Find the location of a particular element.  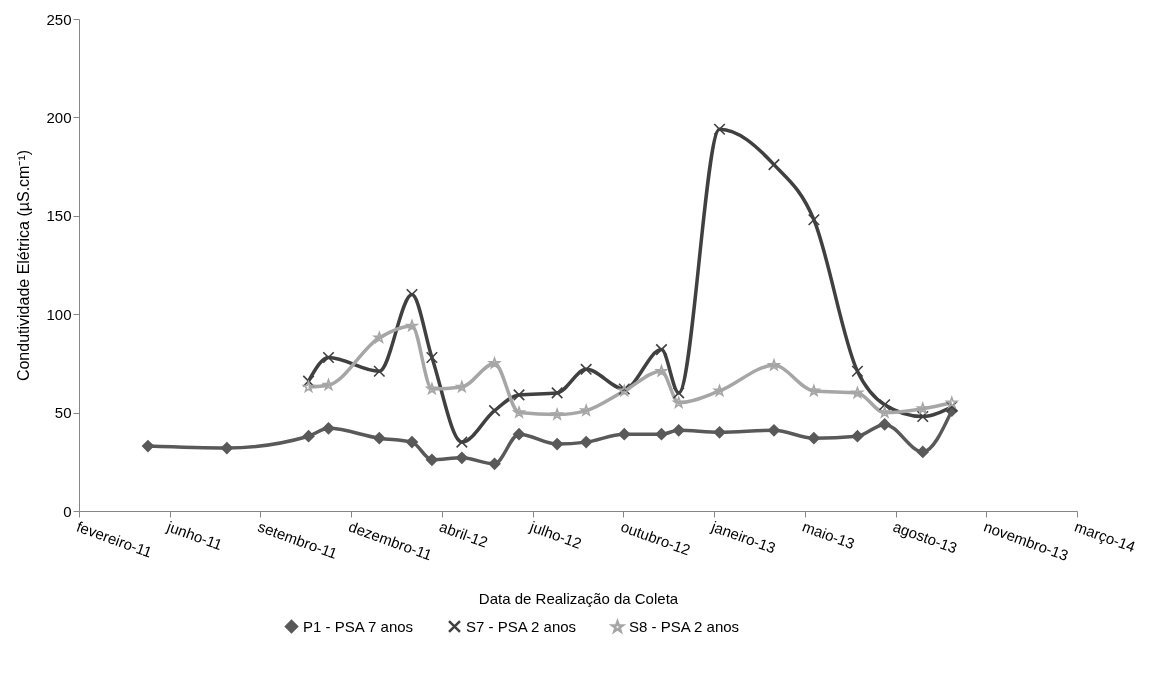

legend-label: P1 - PSA 7 anos is located at coordinates (358, 626).